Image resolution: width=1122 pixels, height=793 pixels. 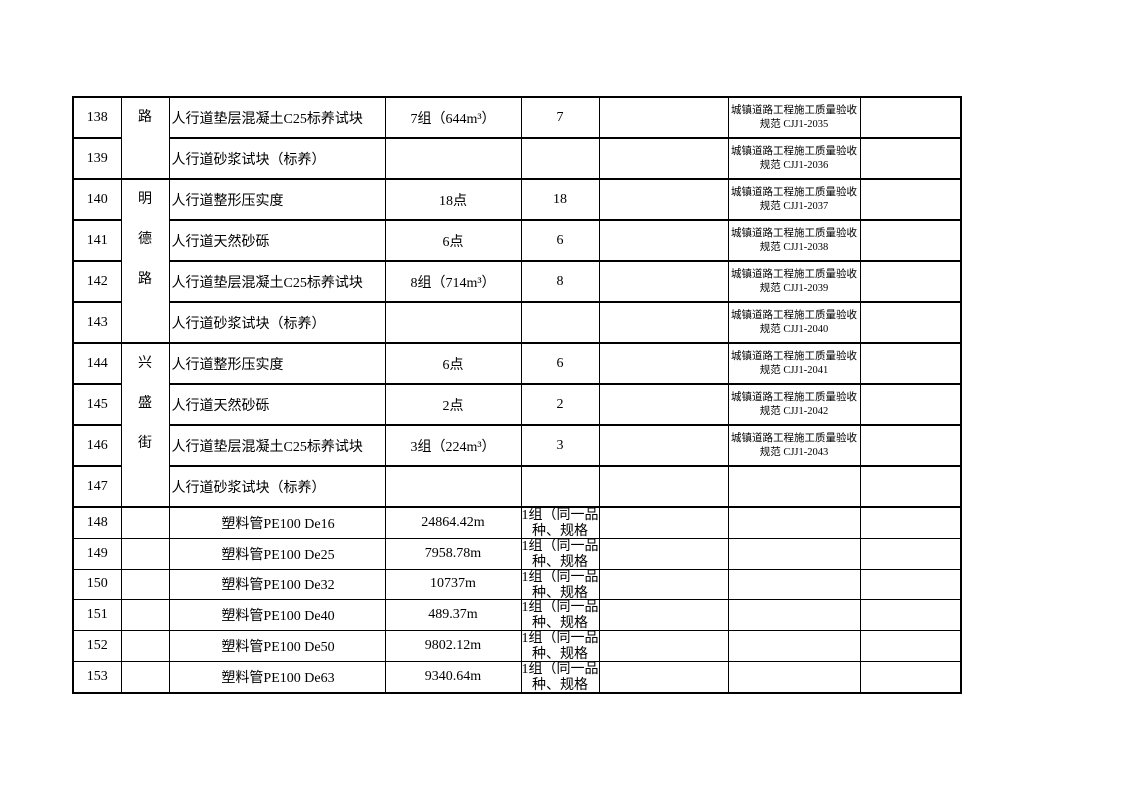 I want to click on table-row: 149 塑料管PE100 De25 7958.78m 1组（同一品种、规格, so click(x=517, y=553).